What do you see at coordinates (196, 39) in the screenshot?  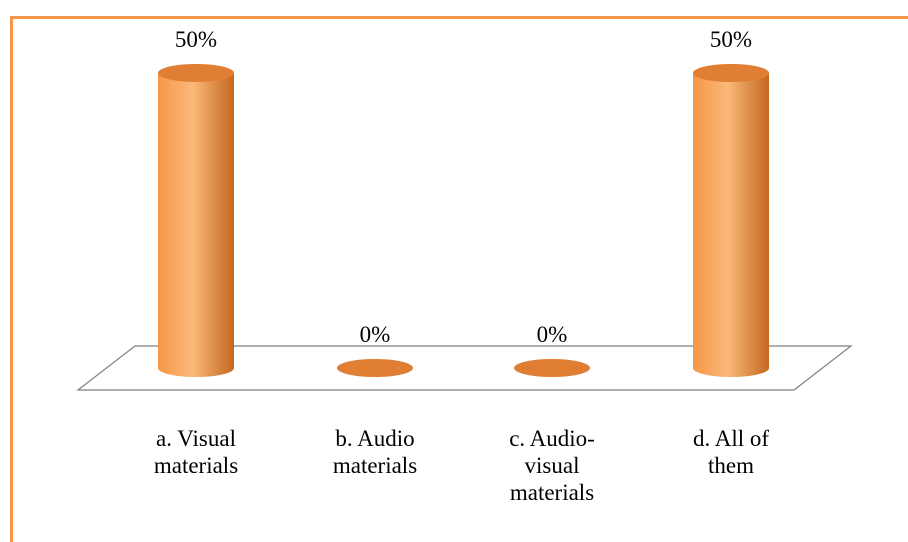 I see `data-label-1: 50%` at bounding box center [196, 39].